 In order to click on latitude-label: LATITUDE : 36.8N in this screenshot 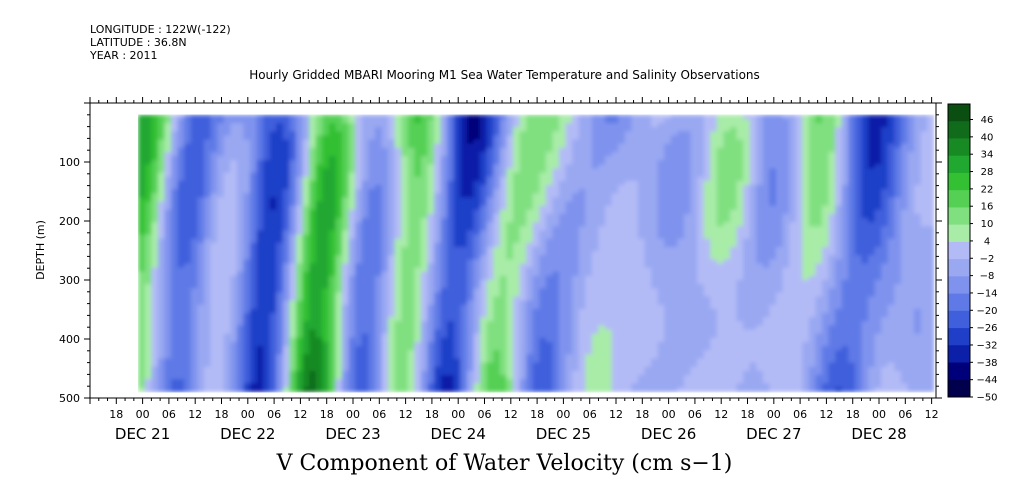, I will do `click(138, 42)`.